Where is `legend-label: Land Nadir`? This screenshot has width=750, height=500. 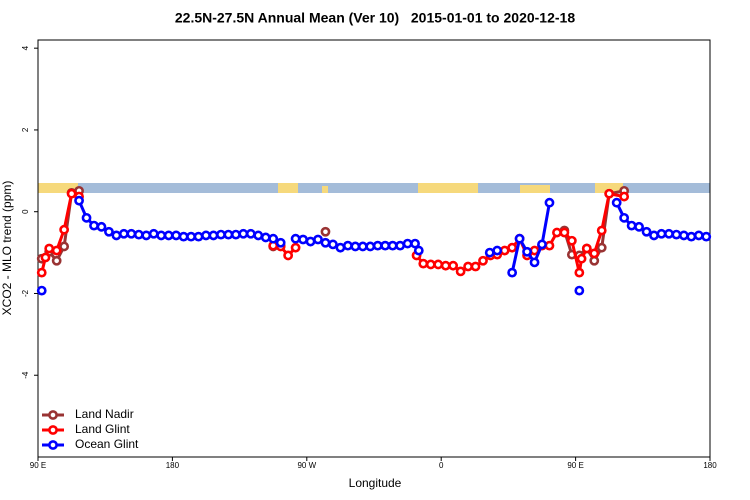 legend-label: Land Nadir is located at coordinates (104, 414).